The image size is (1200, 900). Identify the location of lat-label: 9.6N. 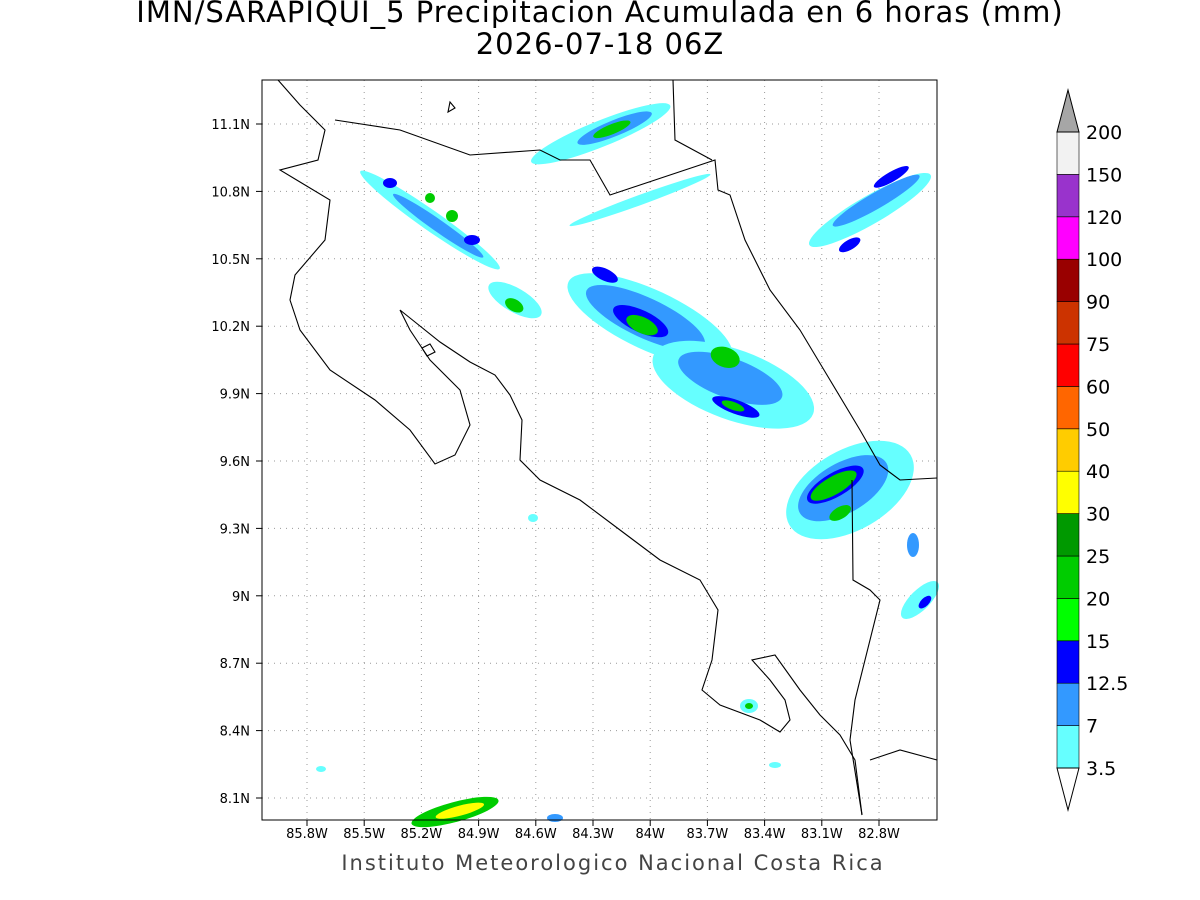
(235, 462).